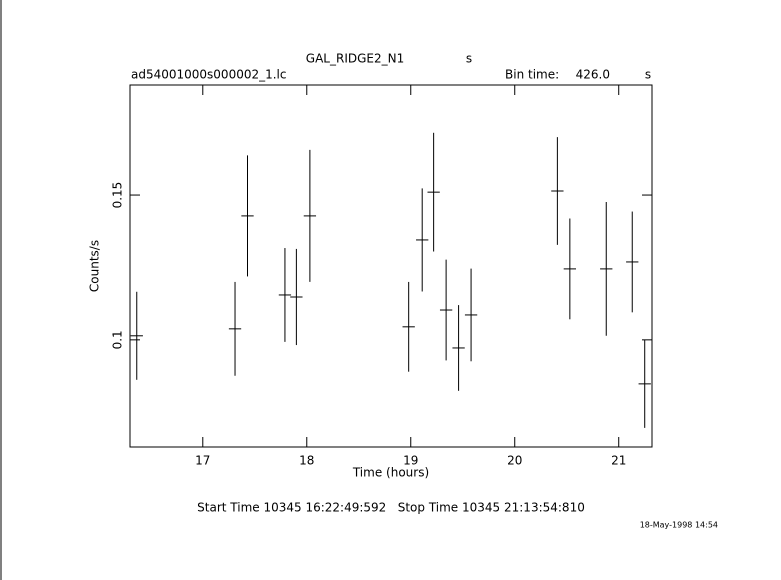 The width and height of the screenshot is (781, 580). I want to click on x-tick-label: 17, so click(202, 461).